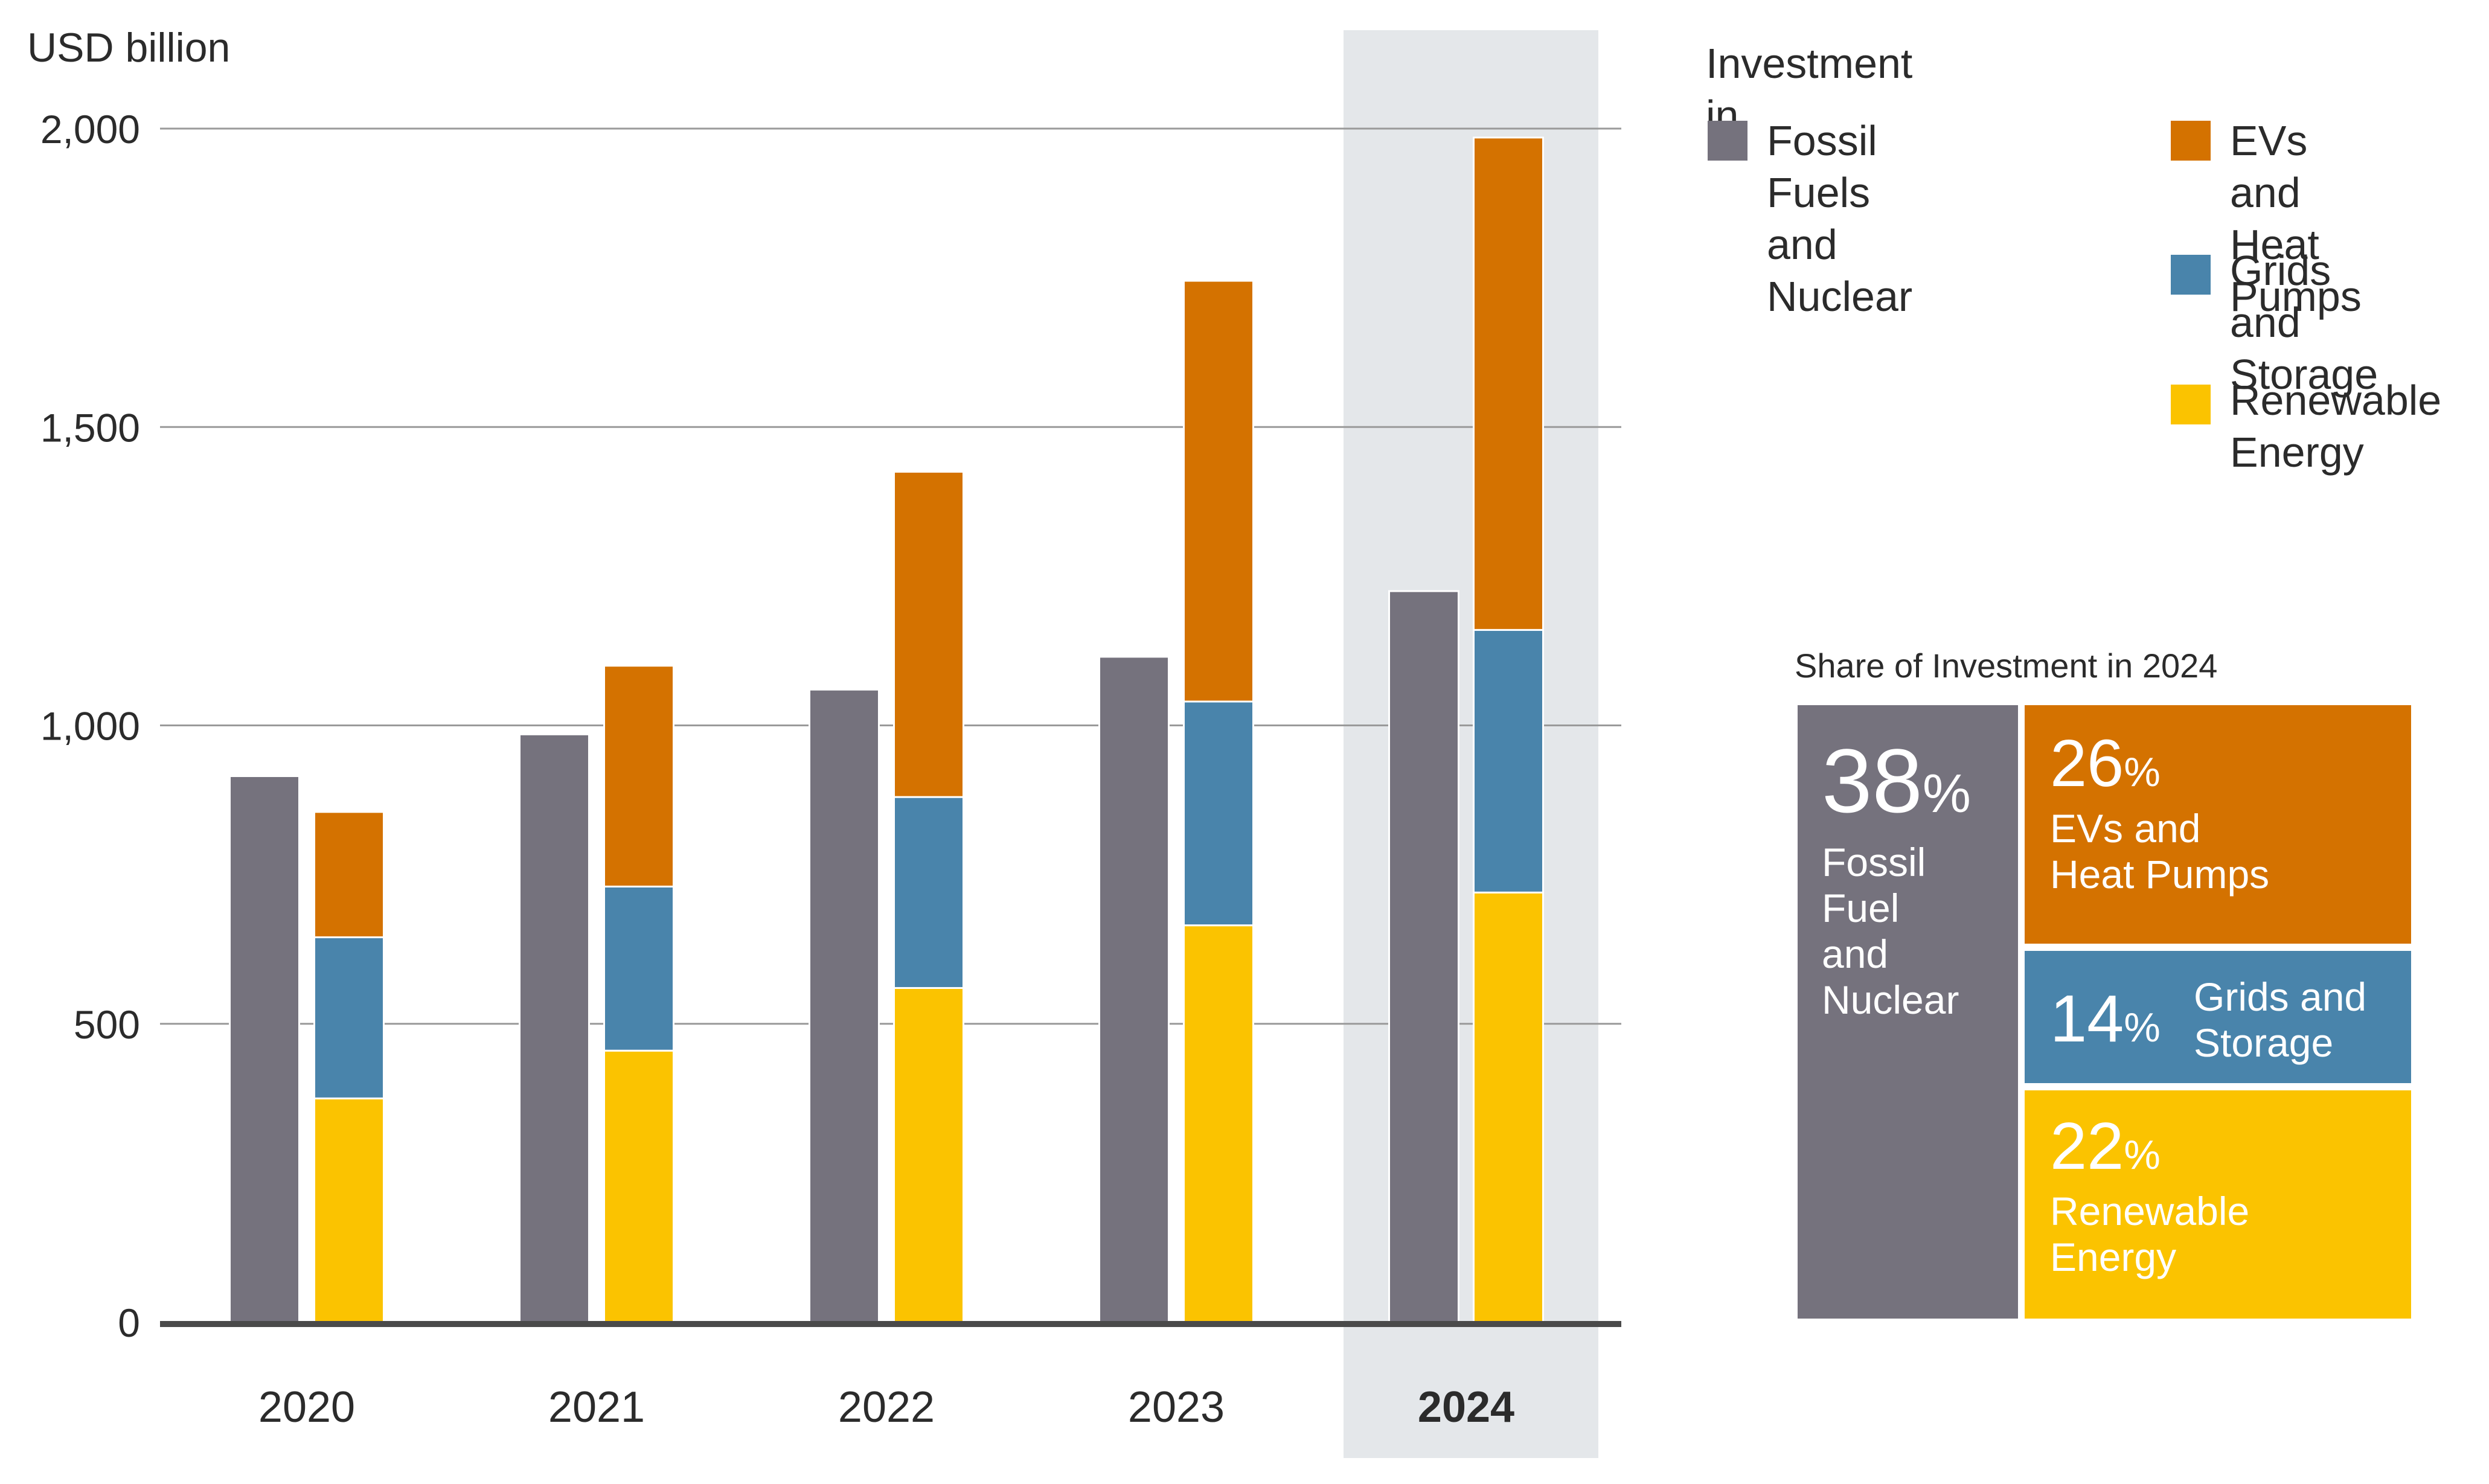 This screenshot has height=1484, width=2489. Describe the element at coordinates (107, 1024) in the screenshot. I see `y-tick-label: 500` at that location.